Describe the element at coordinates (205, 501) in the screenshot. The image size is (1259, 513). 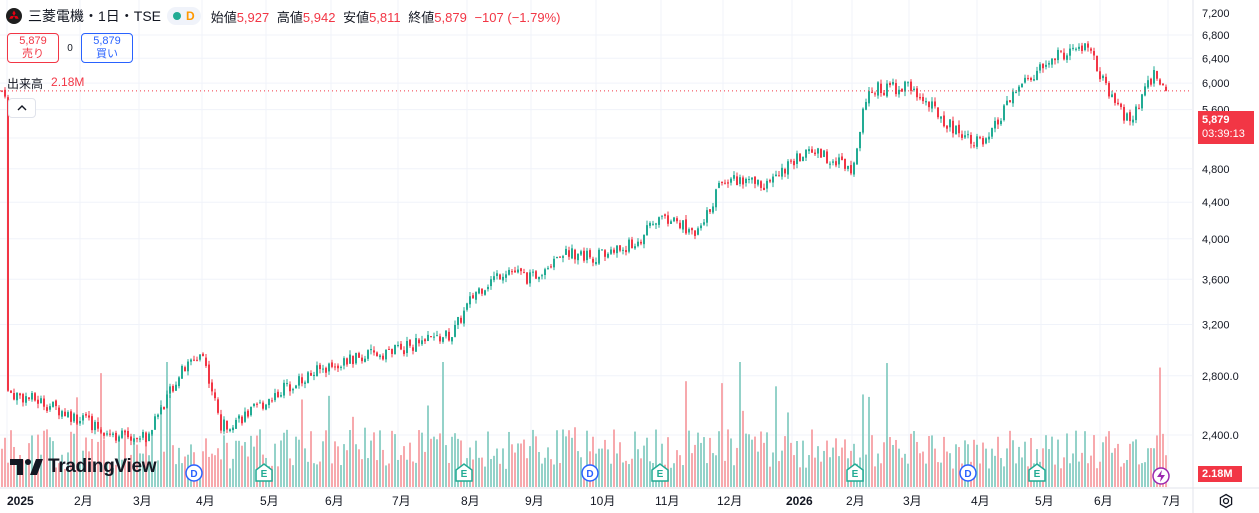
I see `time-tick-label: 4月` at that location.